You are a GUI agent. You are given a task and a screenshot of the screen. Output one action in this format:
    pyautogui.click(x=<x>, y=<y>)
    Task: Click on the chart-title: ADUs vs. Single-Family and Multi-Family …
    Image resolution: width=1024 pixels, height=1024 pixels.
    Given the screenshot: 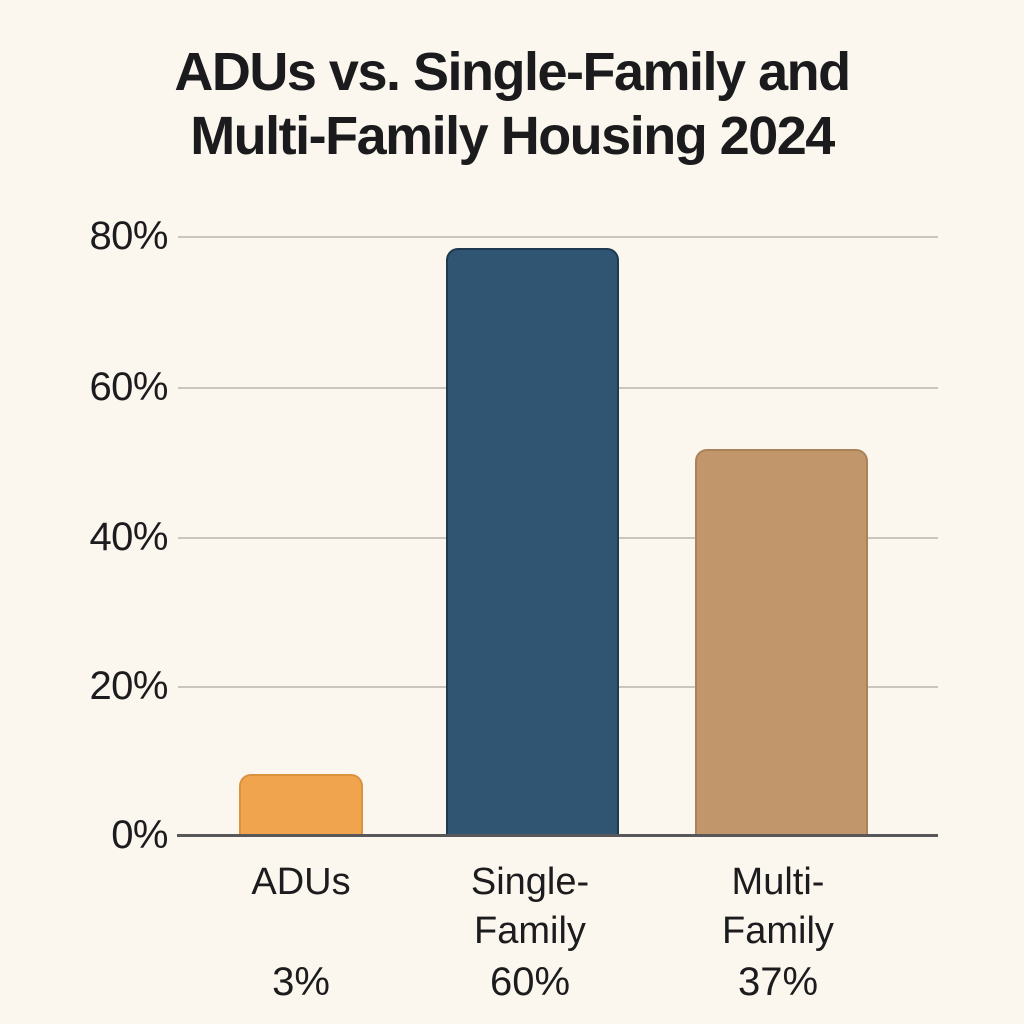 What is the action you would take?
    pyautogui.click(x=512, y=104)
    